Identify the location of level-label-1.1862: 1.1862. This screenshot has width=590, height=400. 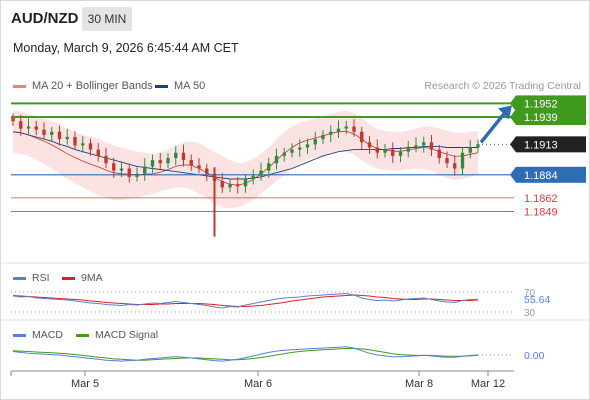
(541, 199).